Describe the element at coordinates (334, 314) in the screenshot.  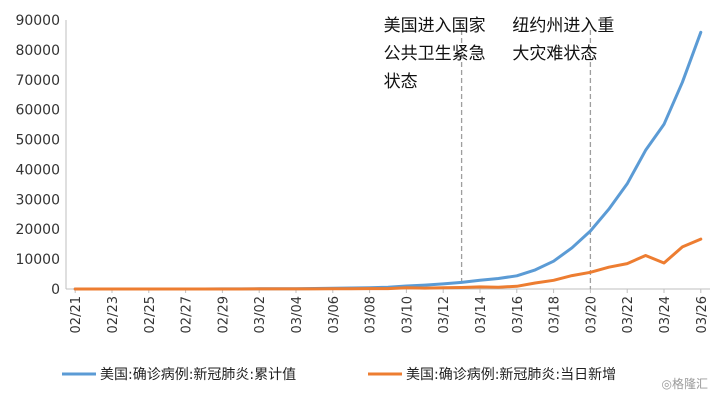
I see `x-tick-label: 03/06` at that location.